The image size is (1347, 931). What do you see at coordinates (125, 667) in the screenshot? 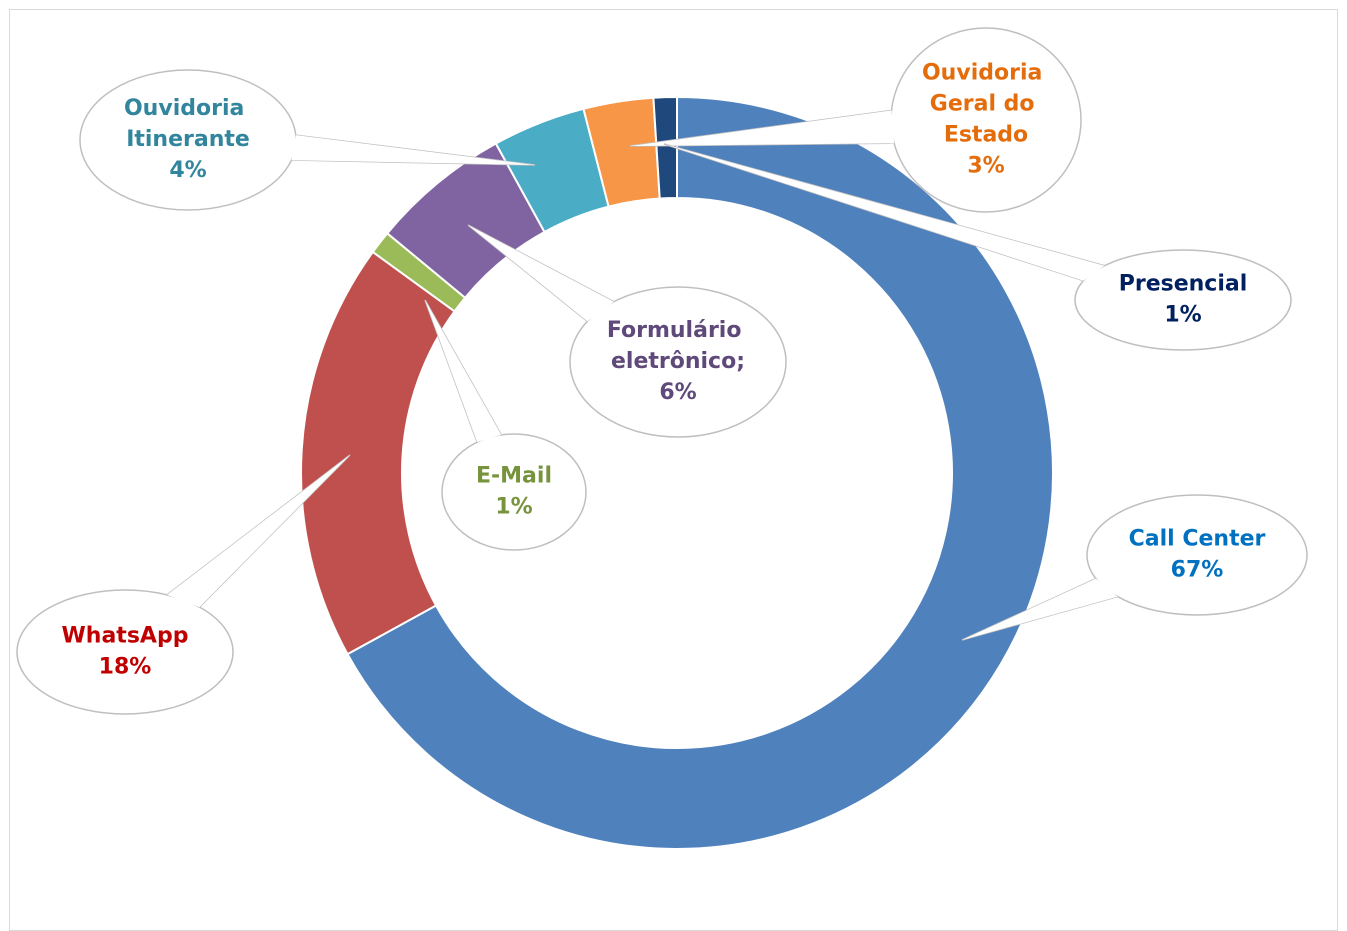
I see `data-label-value: 18%` at bounding box center [125, 667].